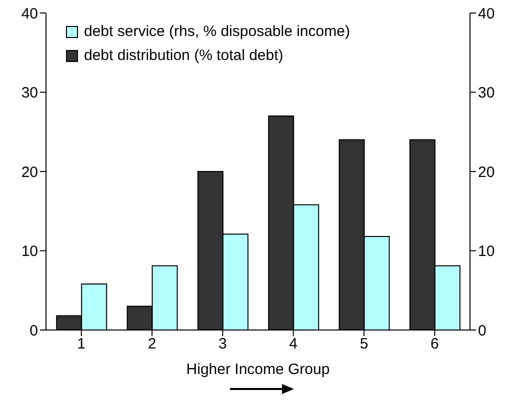  What do you see at coordinates (258, 370) in the screenshot?
I see `x-axis-title: Higher Income Group` at bounding box center [258, 370].